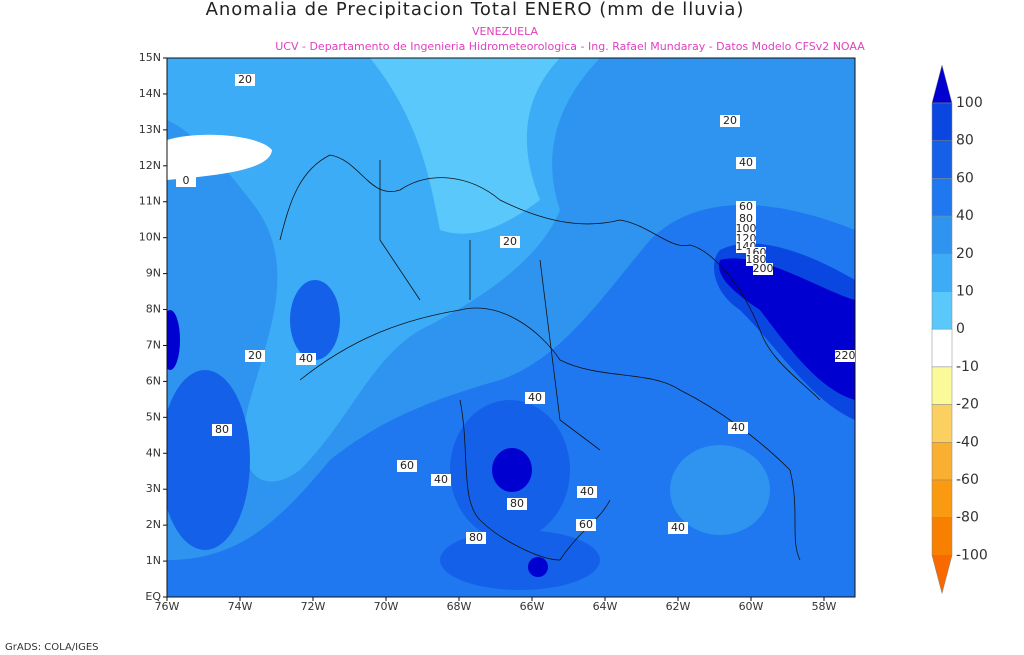 Image resolution: width=1024 pixels, height=655 pixels. What do you see at coordinates (532, 606) in the screenshot?
I see `x-tick-label: 66W` at bounding box center [532, 606].